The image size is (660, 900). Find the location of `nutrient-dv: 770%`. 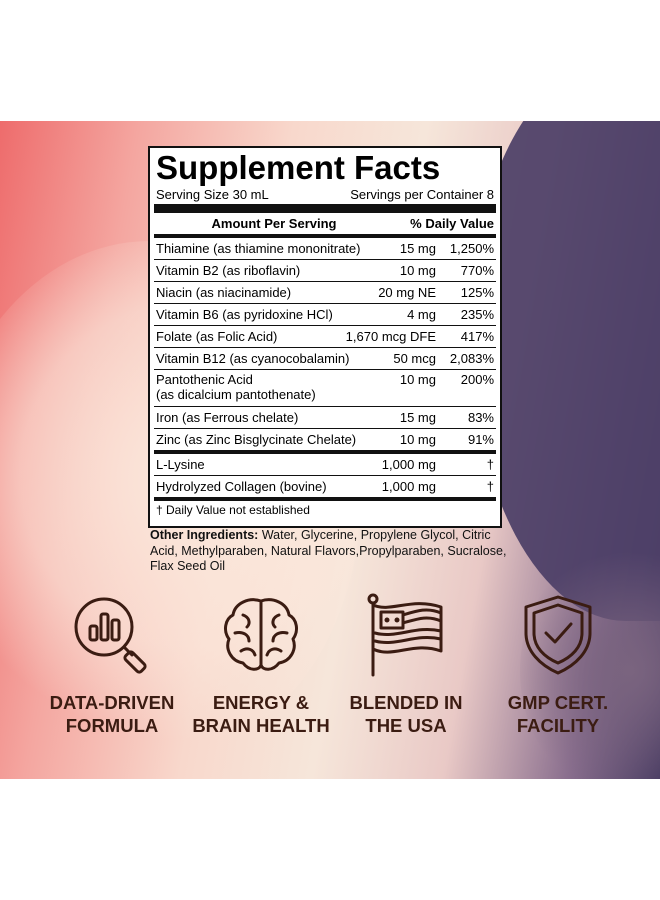

nutrient-dv: 770% is located at coordinates (477, 270).